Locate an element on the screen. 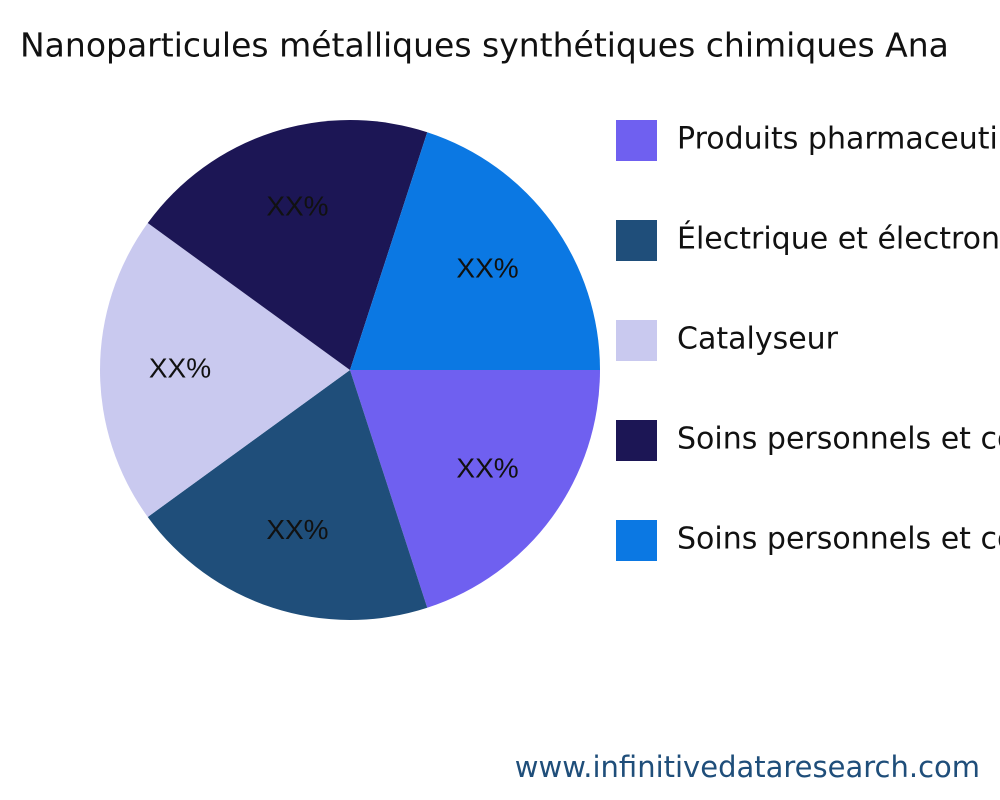 Image resolution: width=1000 pixels, height=800 pixels. legend-label: Produits pharmaceuti is located at coordinates (837, 139).